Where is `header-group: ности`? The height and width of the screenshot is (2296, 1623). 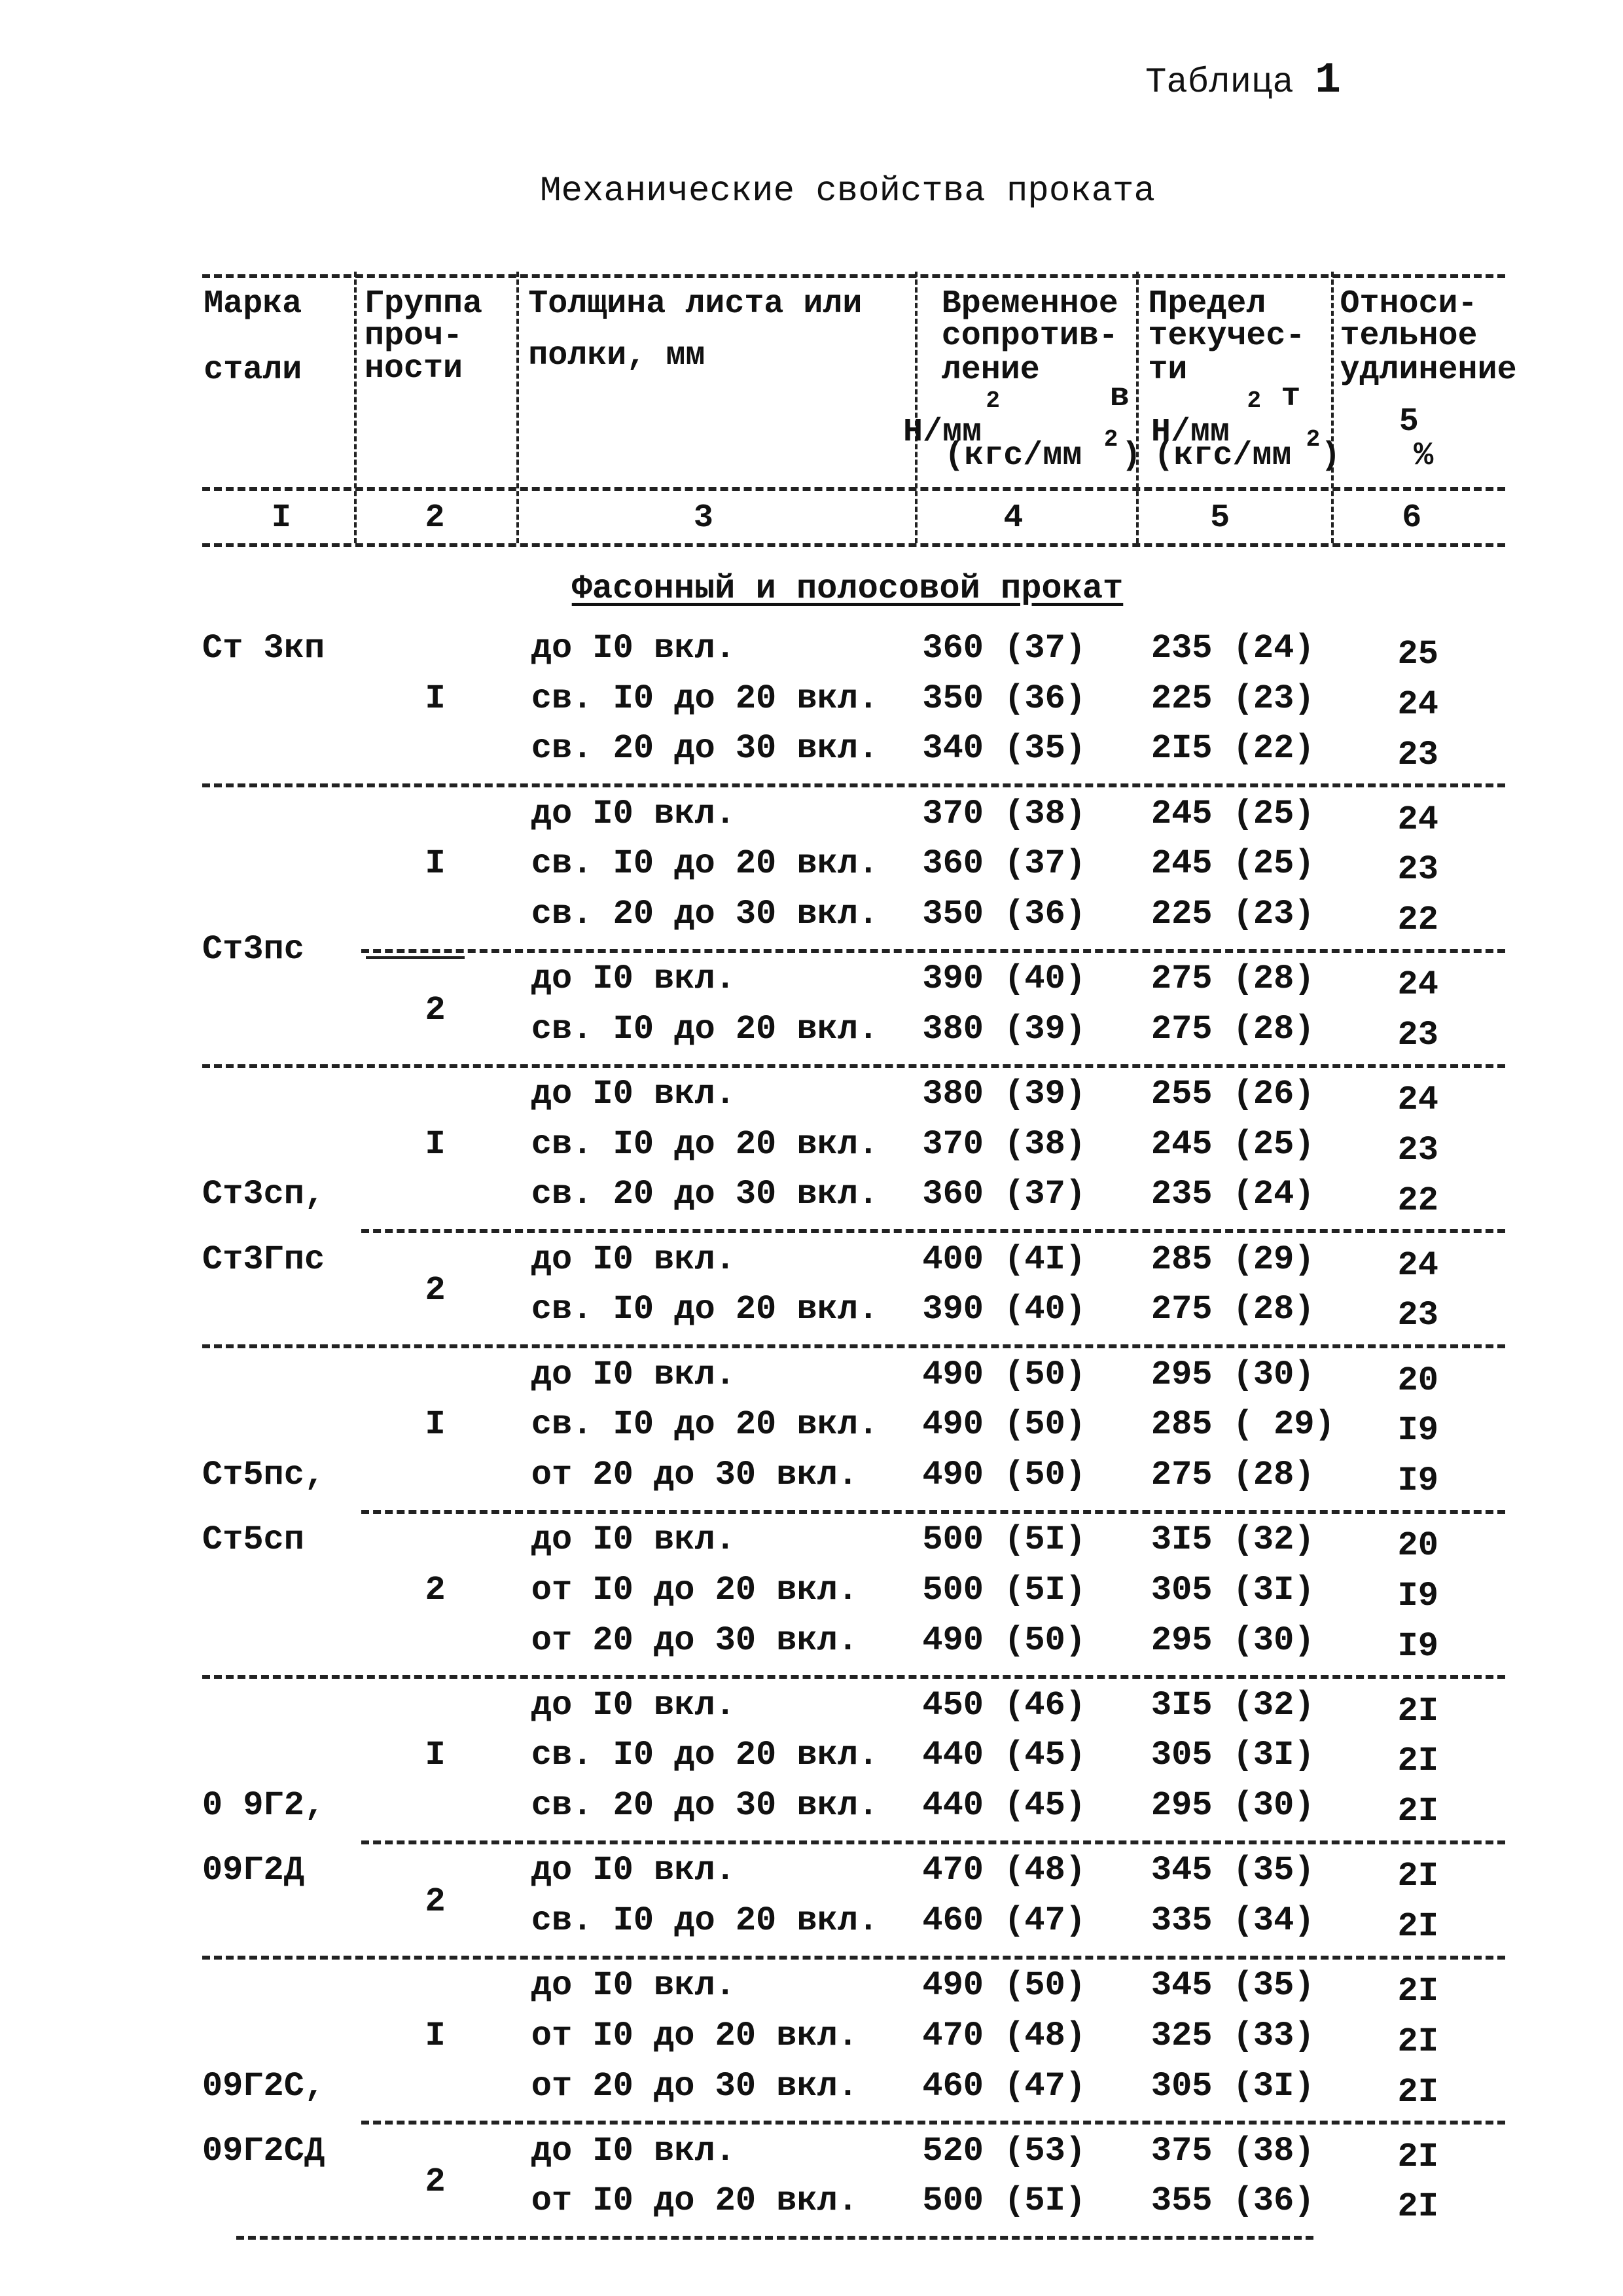
header-group: ности is located at coordinates (413, 368).